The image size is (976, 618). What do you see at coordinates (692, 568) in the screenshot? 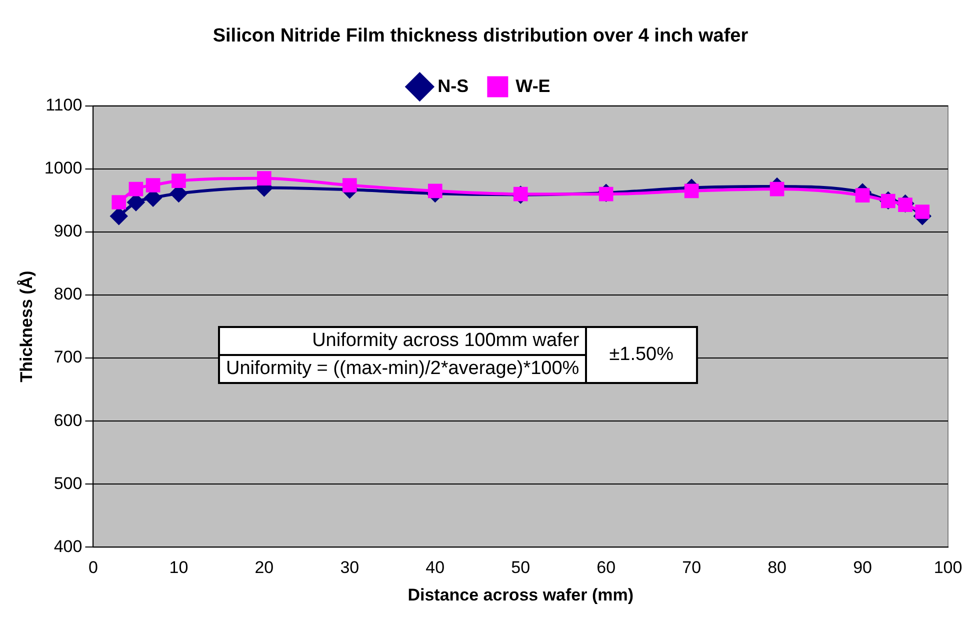
I see `x-tick-label: 70` at bounding box center [692, 568].